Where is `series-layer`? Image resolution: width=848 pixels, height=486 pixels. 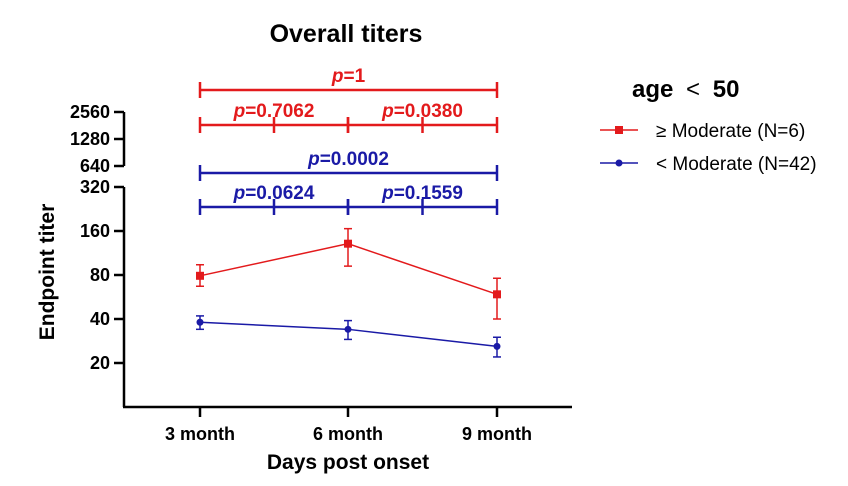
series-layer is located at coordinates (348, 292).